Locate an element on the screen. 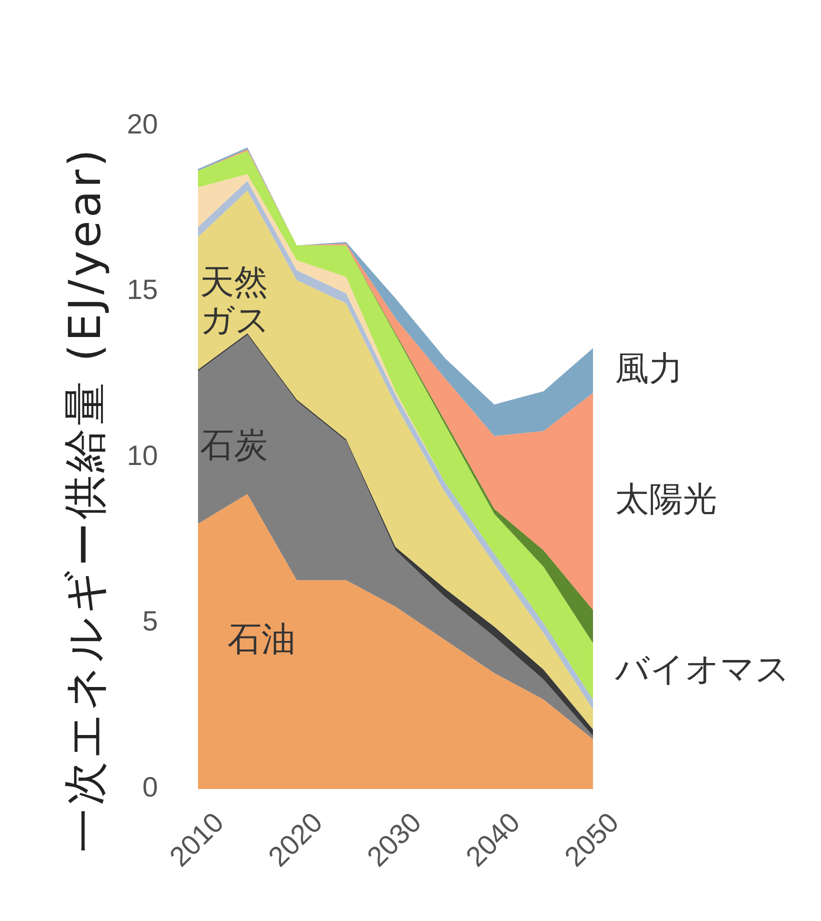 The height and width of the screenshot is (921, 821). y-axis-title: 一次エネルギー供給量 (EJ/year) is located at coordinates (86, 499).